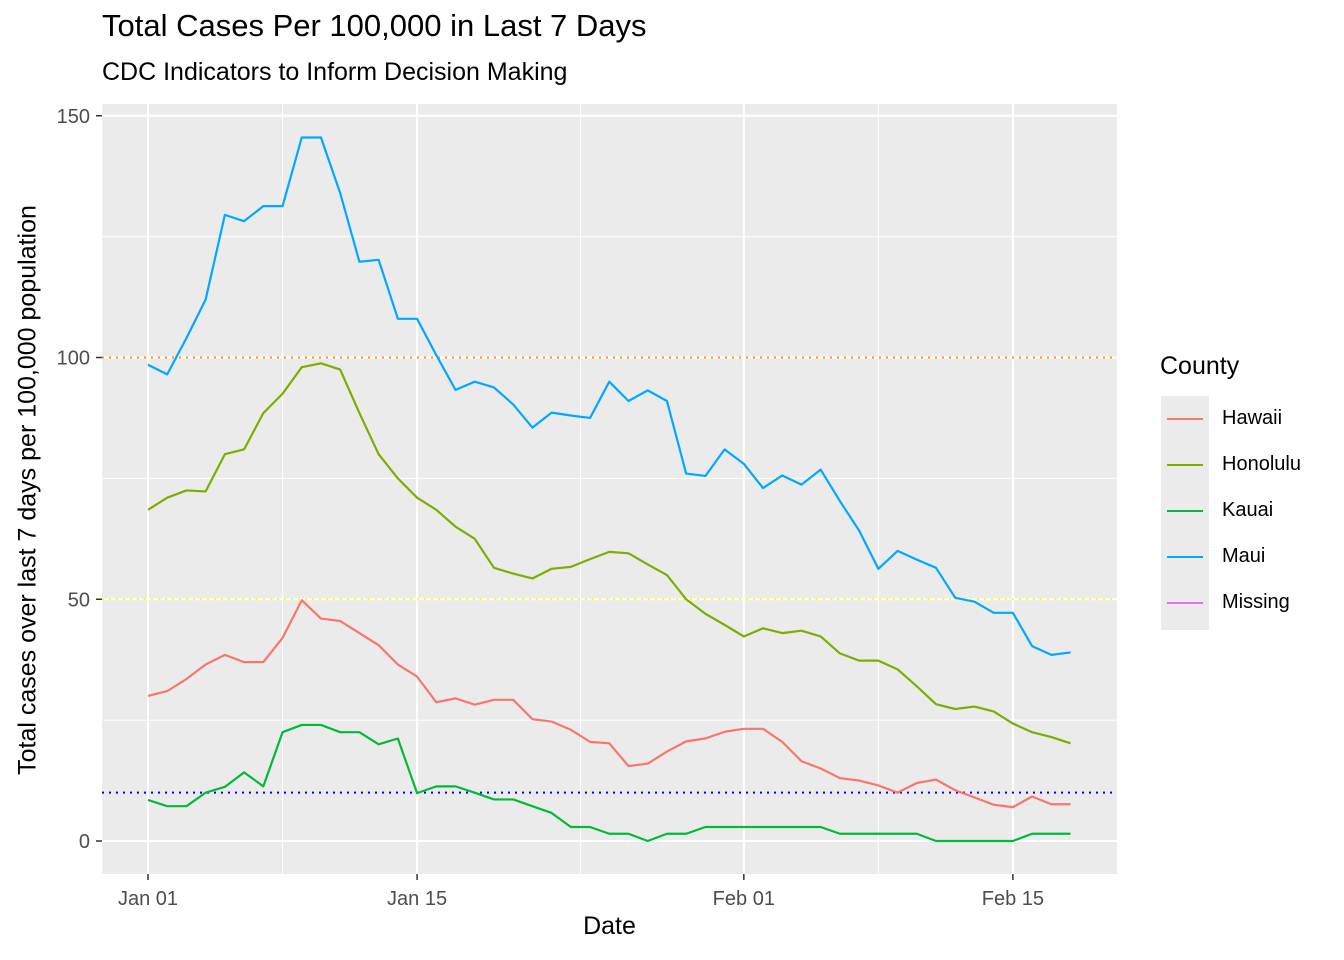 The height and width of the screenshot is (960, 1344). What do you see at coordinates (1013, 899) in the screenshot?
I see `x-tick-label: Feb 15` at bounding box center [1013, 899].